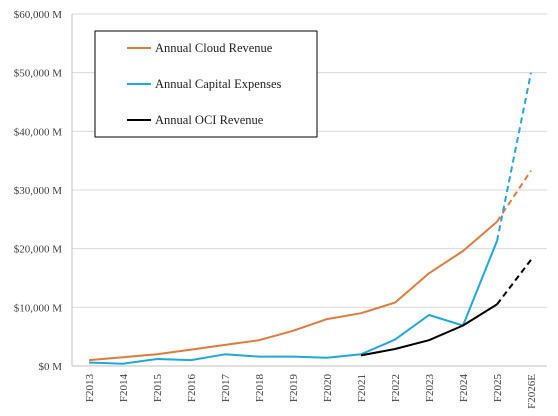  What do you see at coordinates (209, 120) in the screenshot?
I see `legend-label: Annual OCI Revenue` at bounding box center [209, 120].